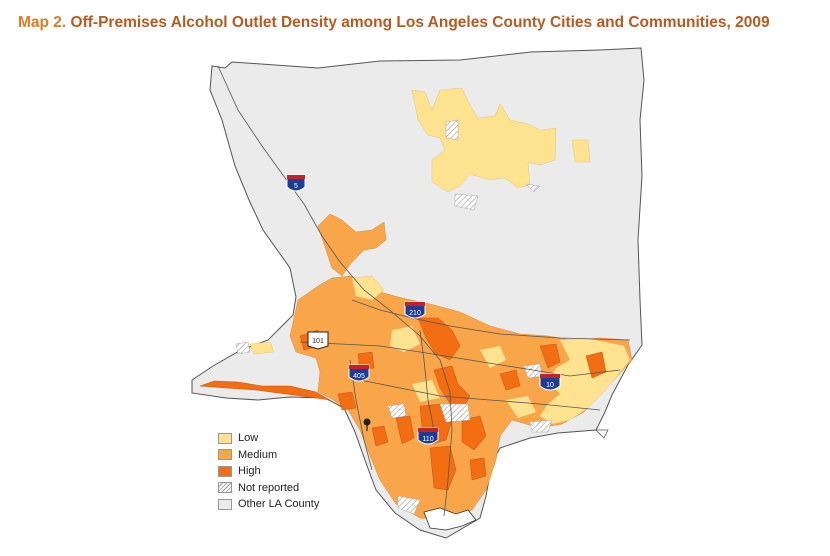 Image resolution: width=830 pixels, height=556 pixels. What do you see at coordinates (550, 385) in the screenshot?
I see `shield-10-label: 10` at bounding box center [550, 385].